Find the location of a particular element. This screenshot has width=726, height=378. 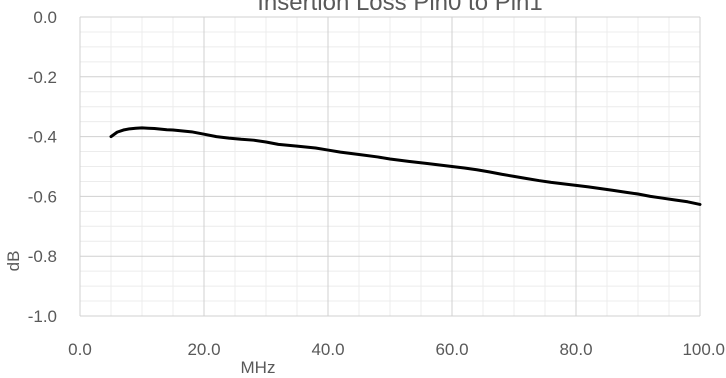

x-tick-label: 0.0 is located at coordinates (80, 349).